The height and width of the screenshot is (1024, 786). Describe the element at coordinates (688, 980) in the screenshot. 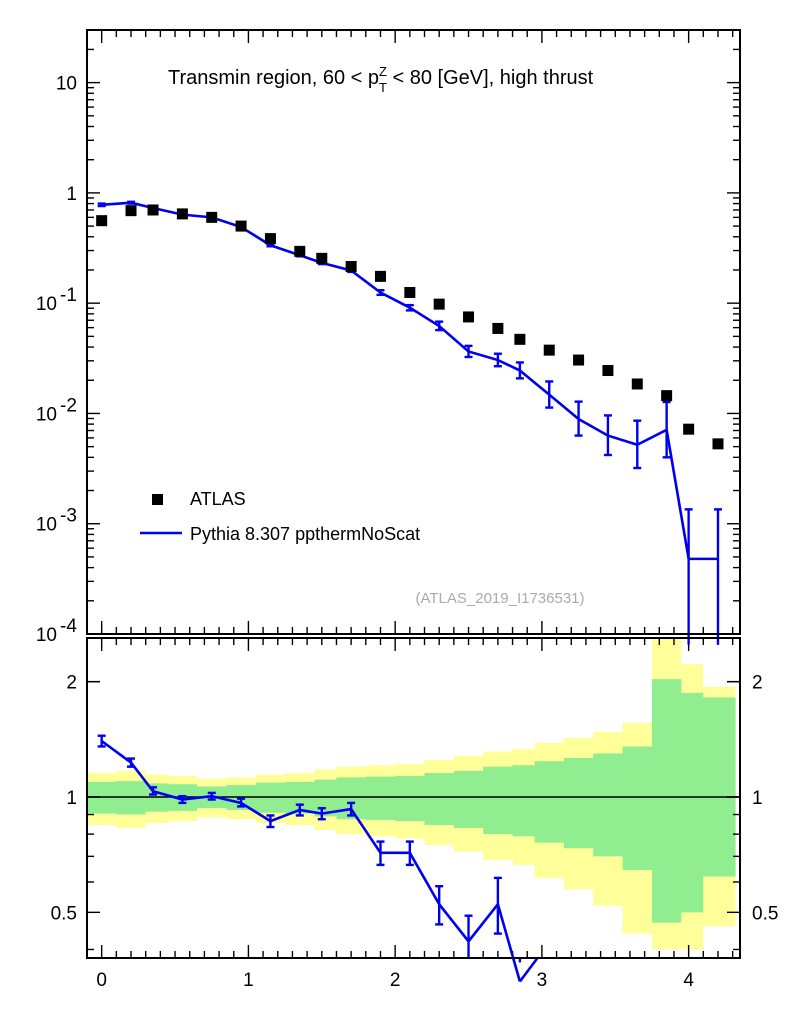

I see `x-tick-label: 4` at that location.